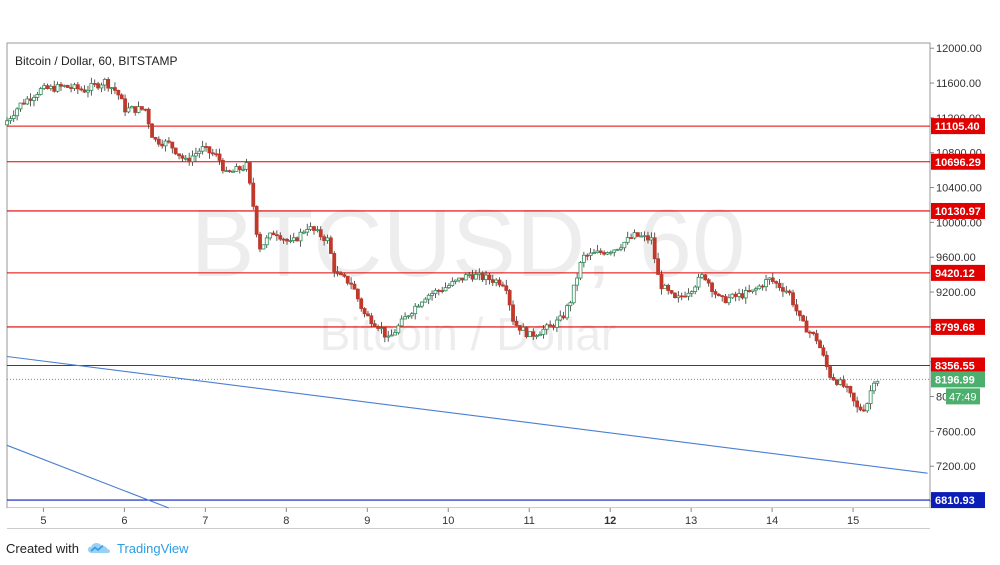 This screenshot has width=1000, height=565. I want to click on countdown-label: 47:49, so click(963, 397).